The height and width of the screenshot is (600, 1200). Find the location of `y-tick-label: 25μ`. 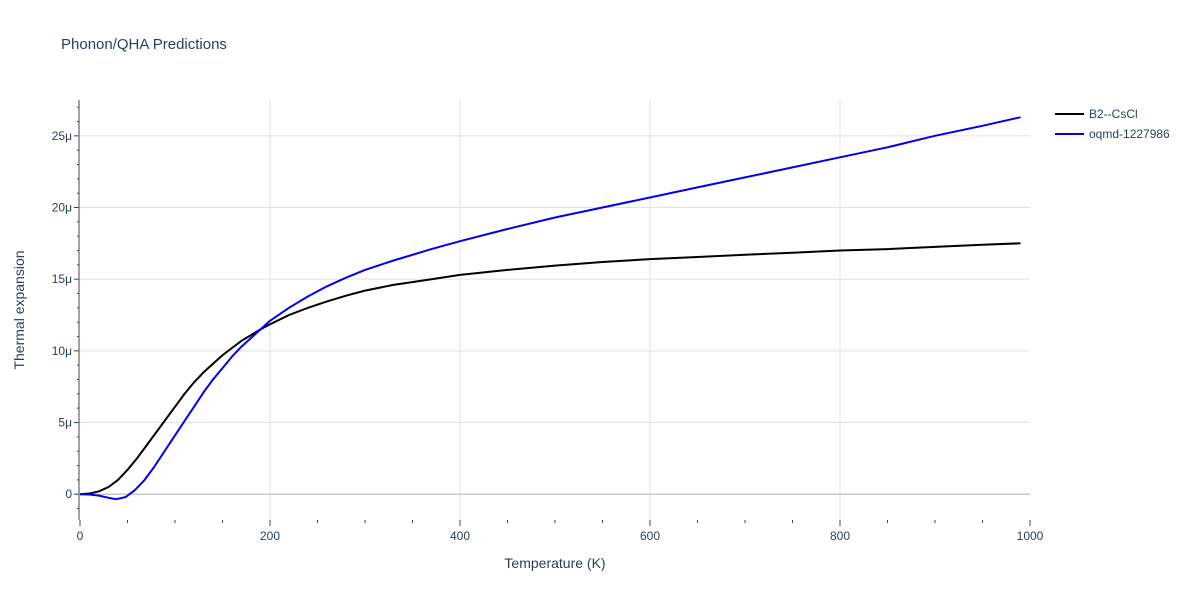

y-tick-label: 25μ is located at coordinates (62, 136).